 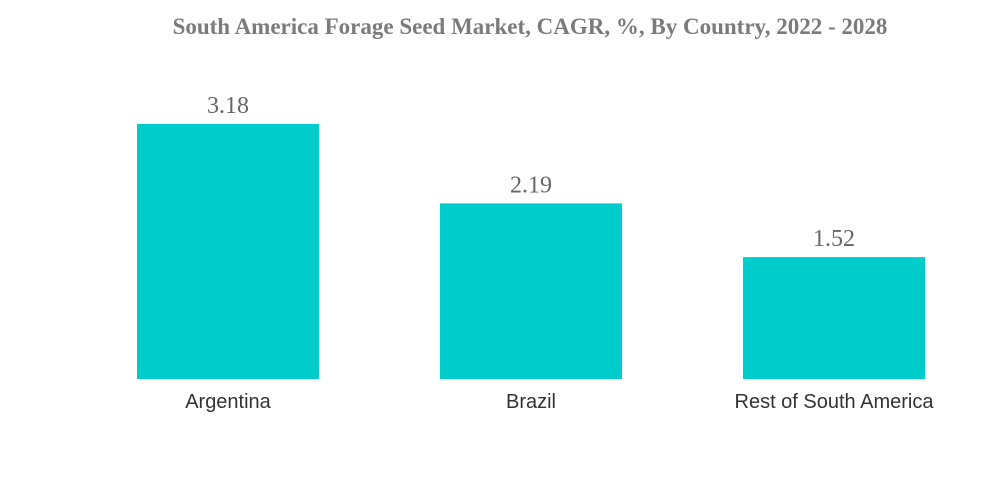 What do you see at coordinates (228, 402) in the screenshot?
I see `x-tick-label: Argentina` at bounding box center [228, 402].